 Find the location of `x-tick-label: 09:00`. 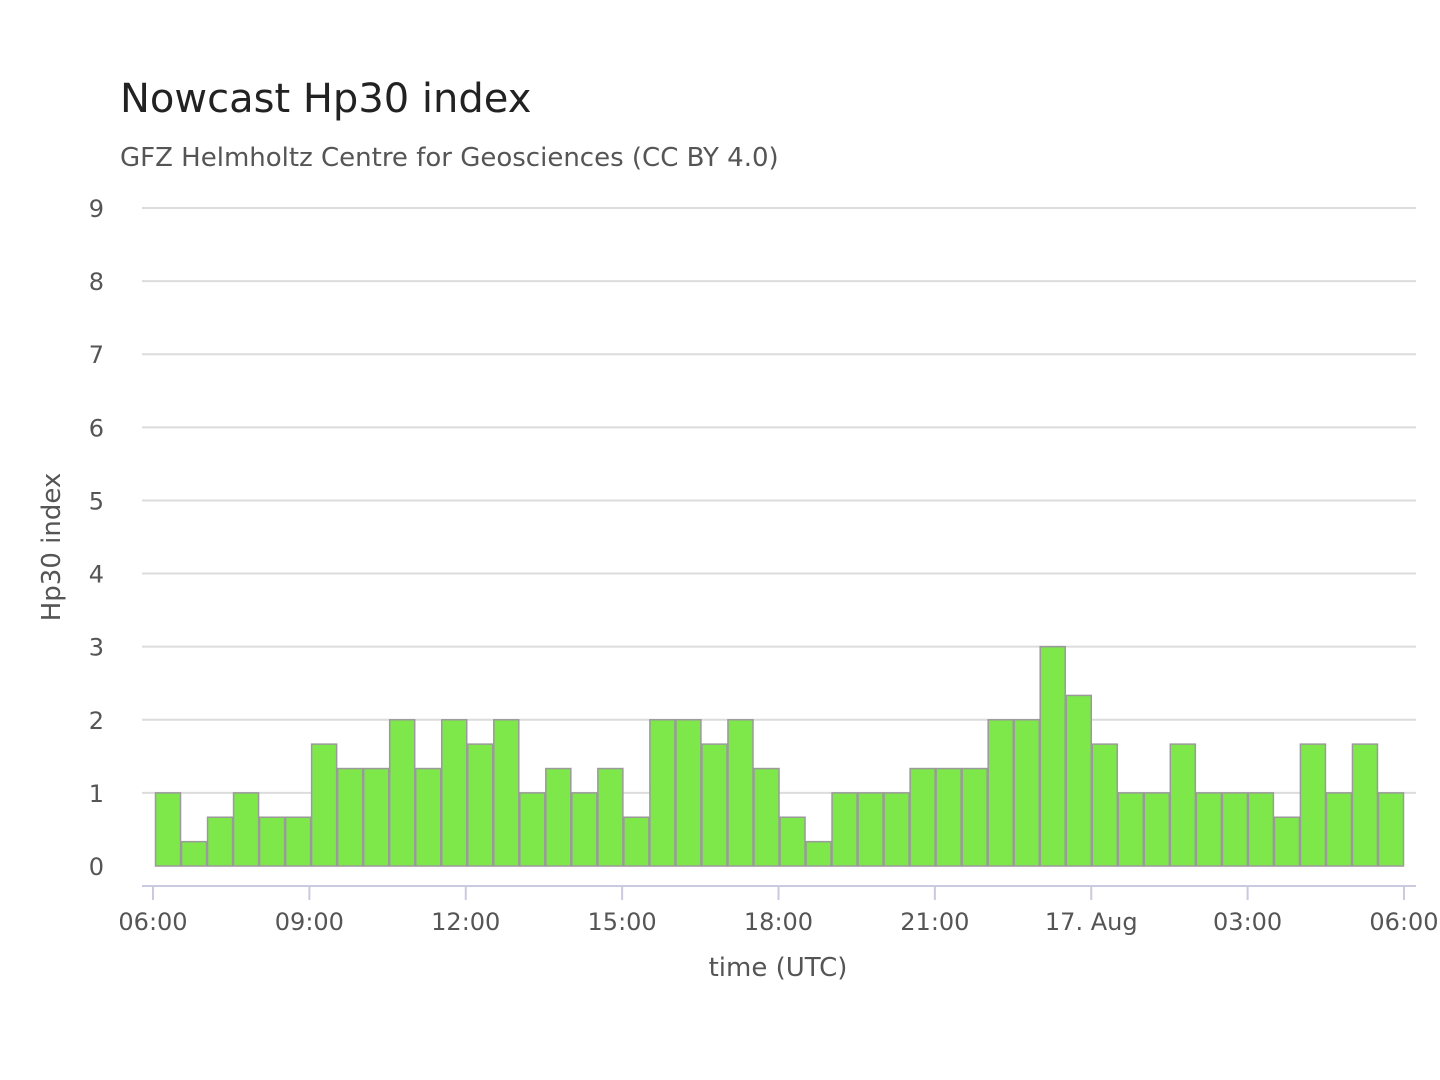

x-tick-label: 09:00 is located at coordinates (309, 922).